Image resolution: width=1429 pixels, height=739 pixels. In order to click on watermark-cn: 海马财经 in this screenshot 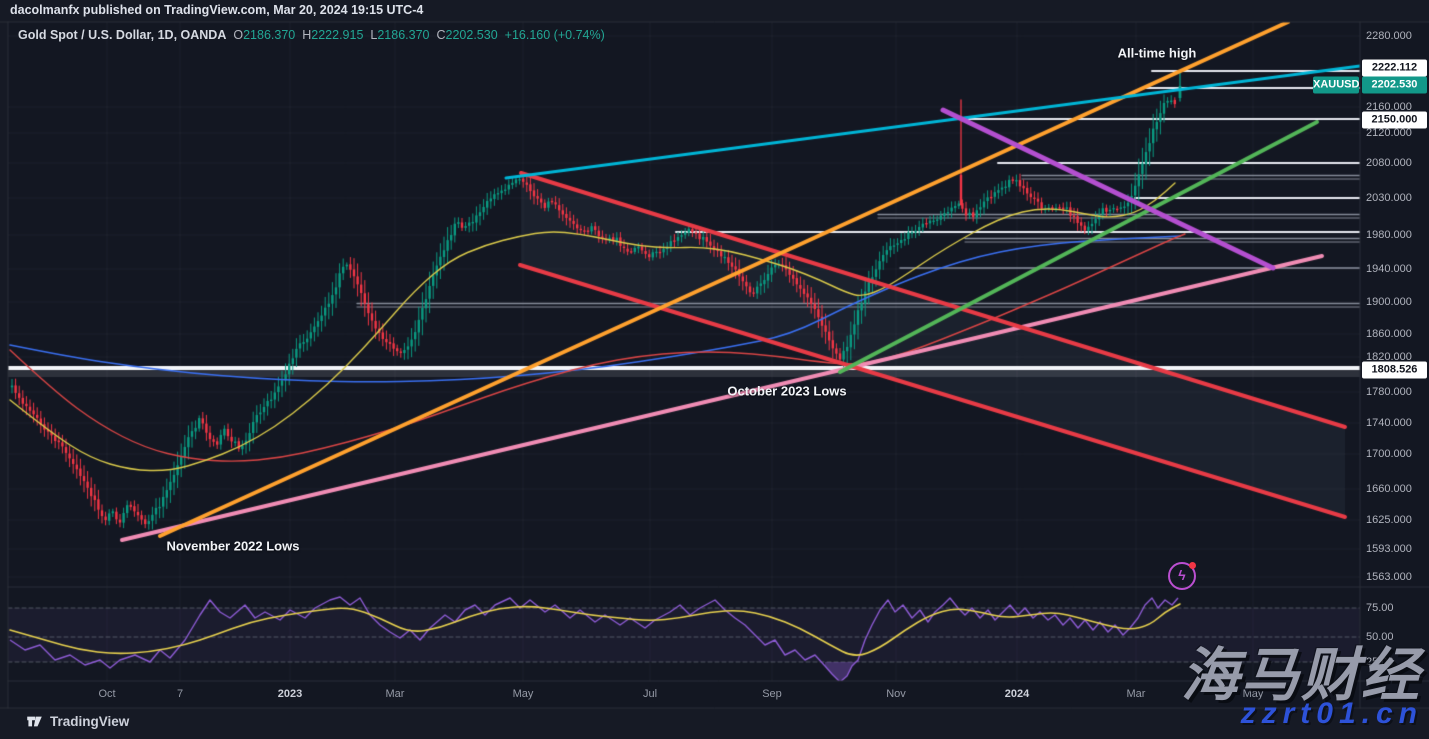, I will do `click(1300, 675)`.